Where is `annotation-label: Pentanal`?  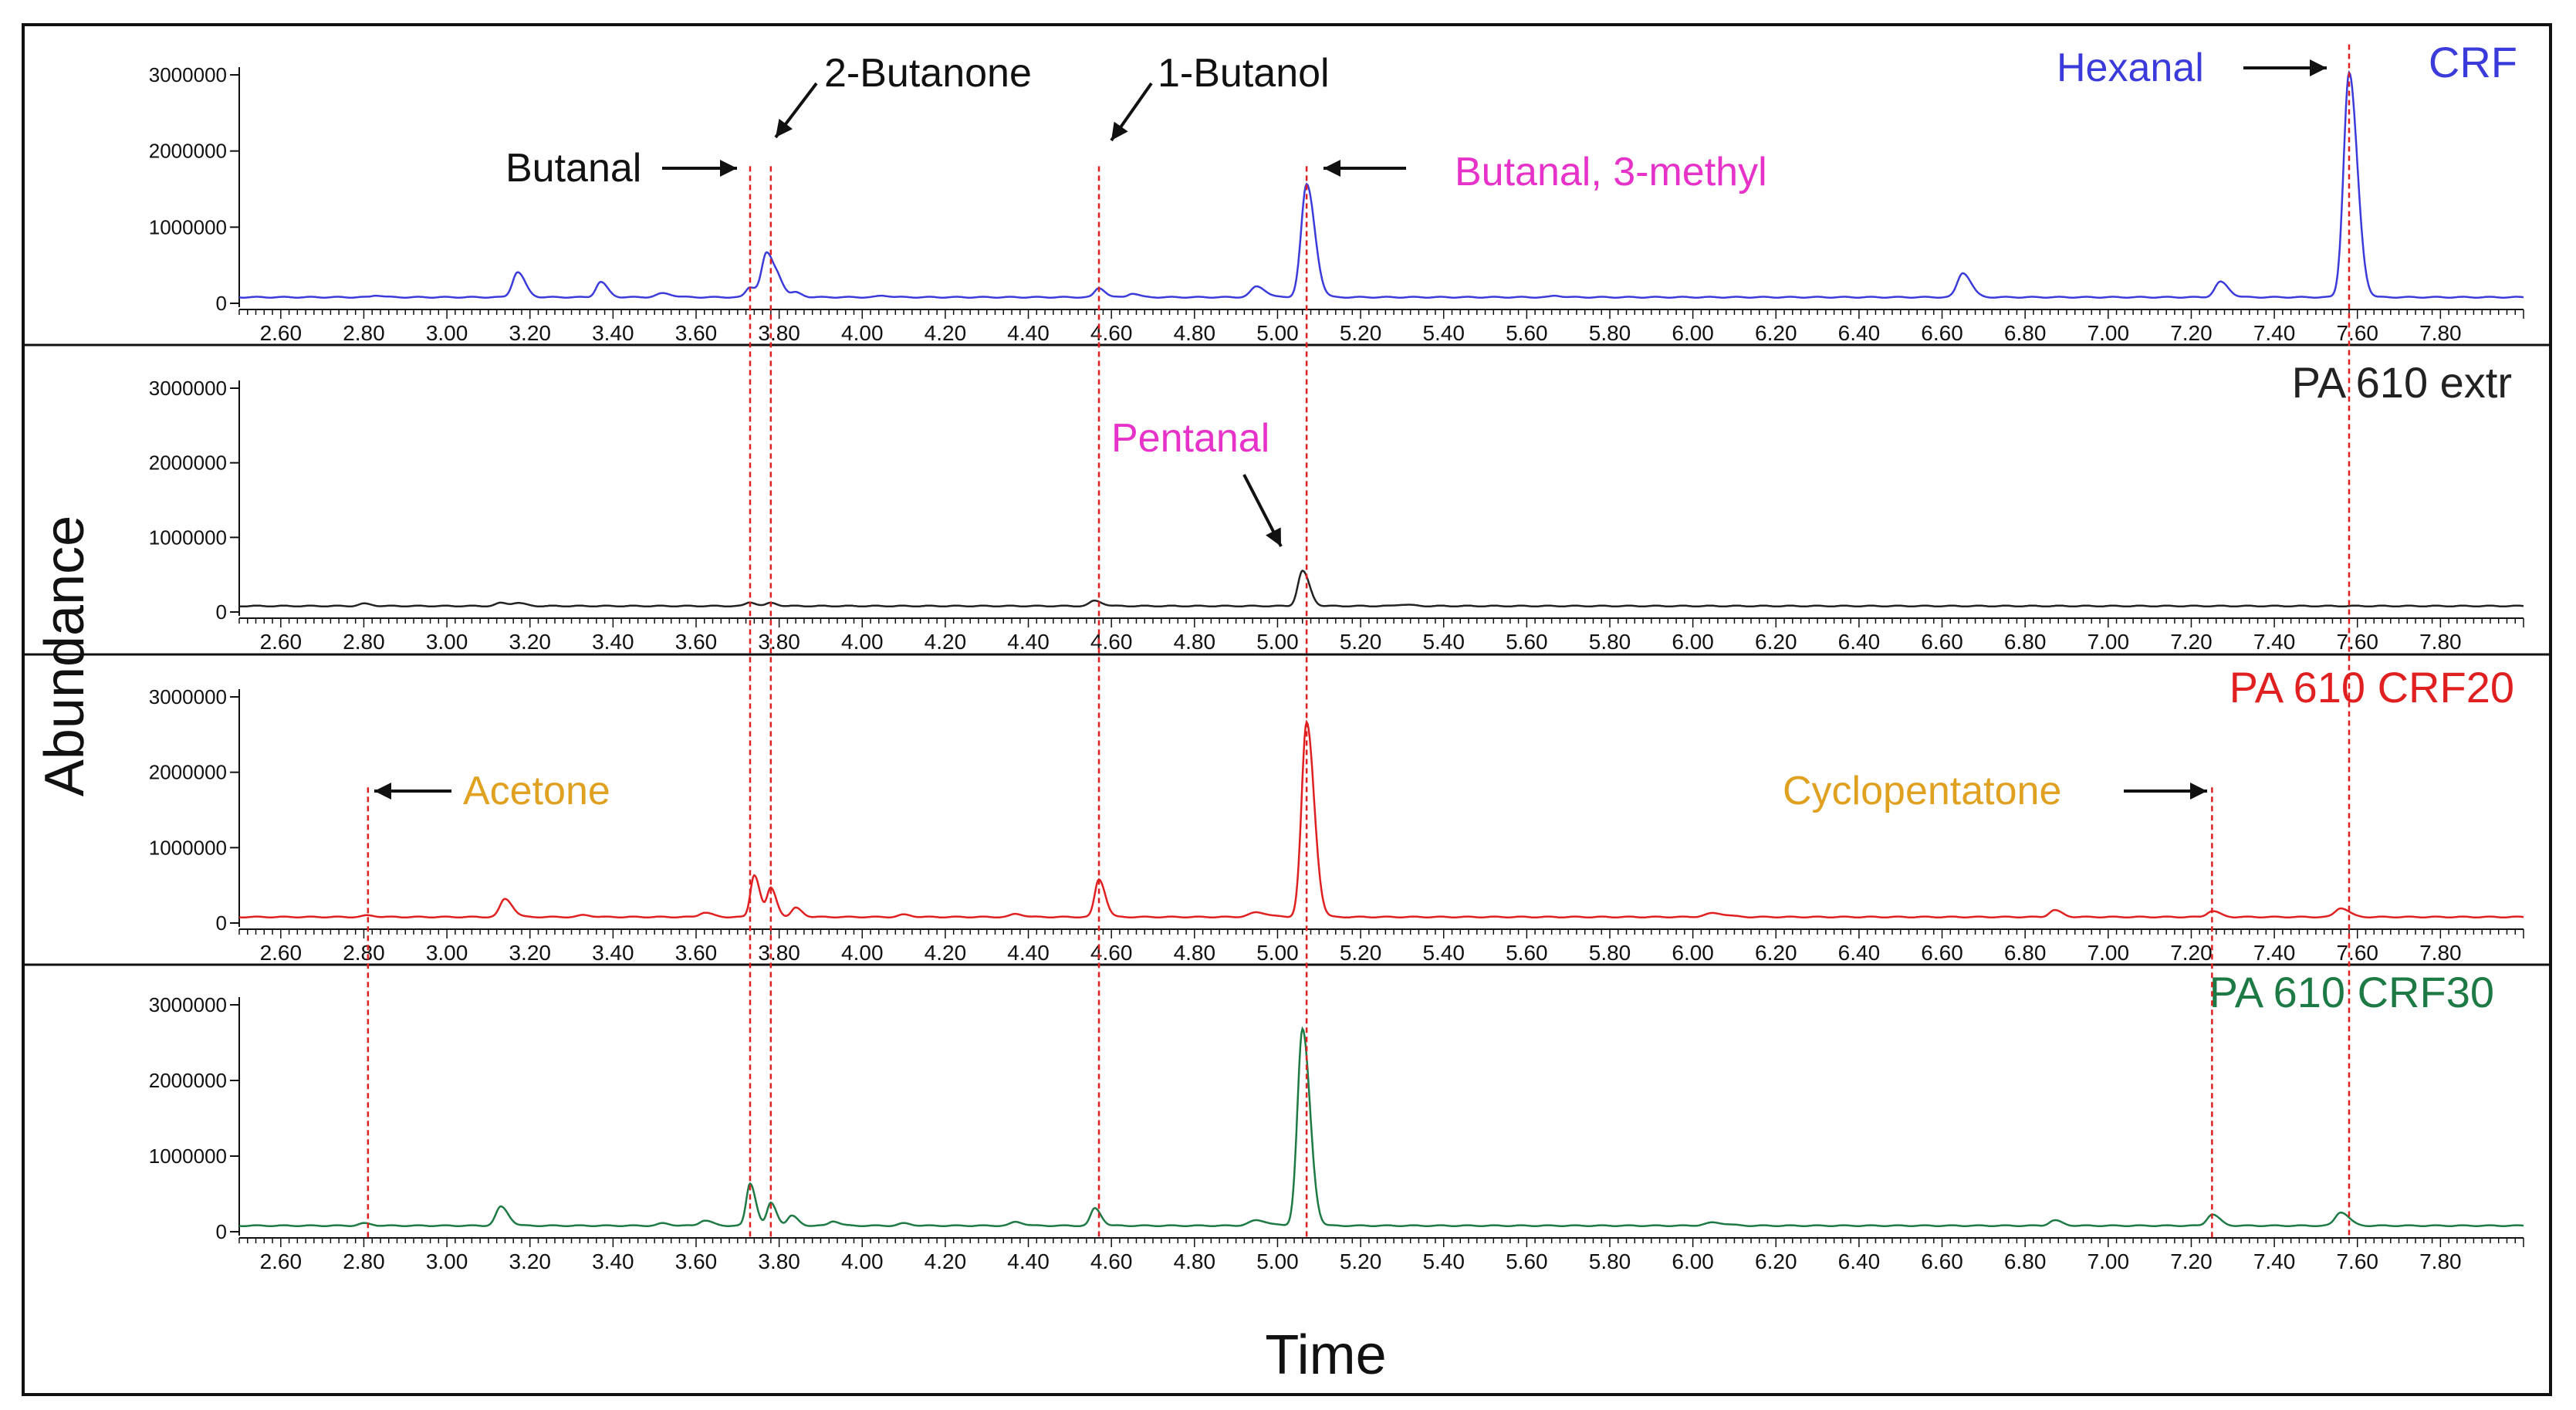
annotation-label: Pentanal is located at coordinates (1190, 438).